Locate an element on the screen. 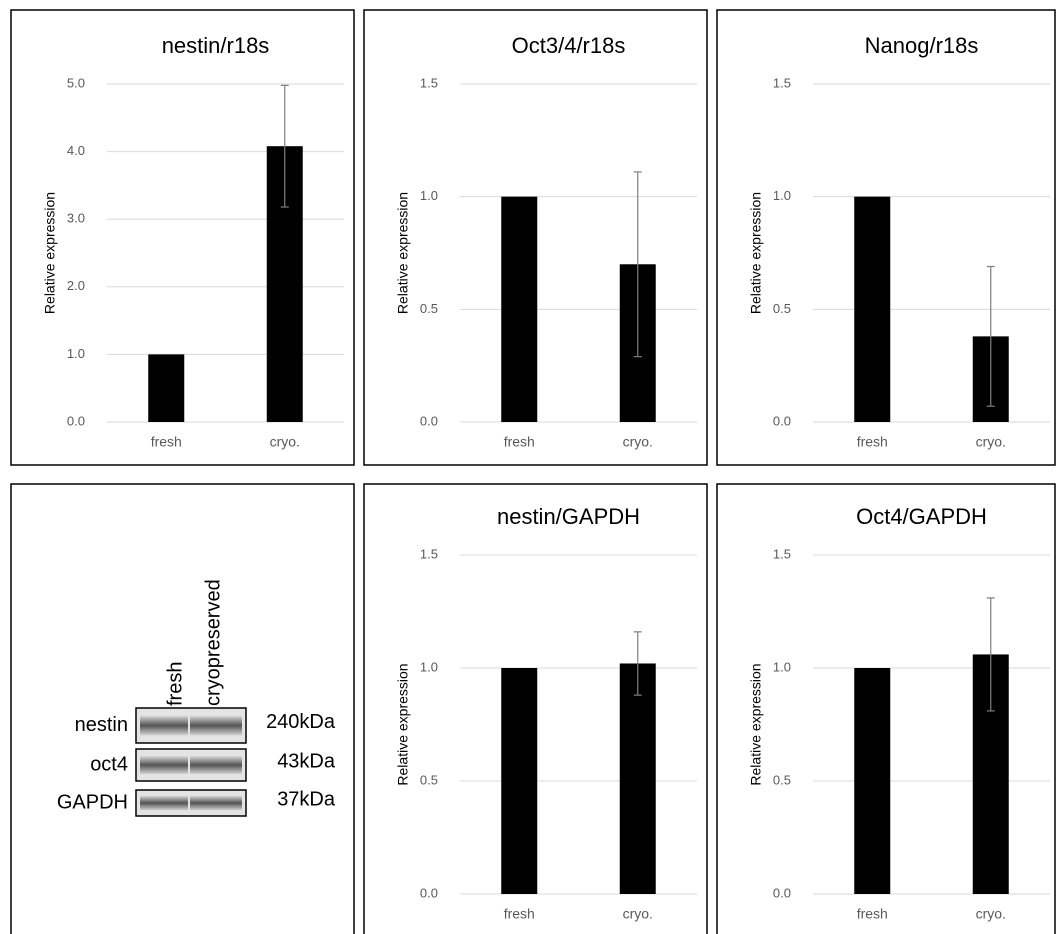  chart-title: nestin/GAPDH is located at coordinates (568, 516).